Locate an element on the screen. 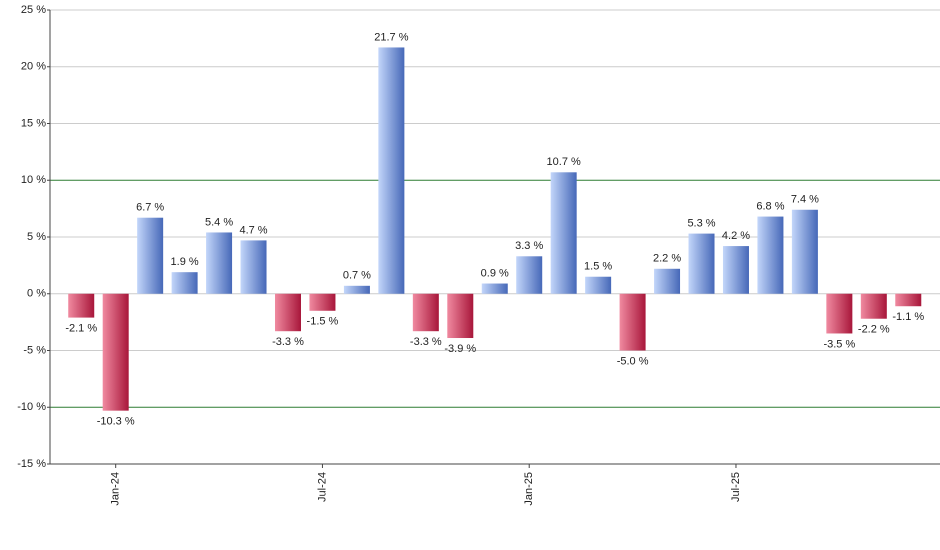 Image resolution: width=940 pixels, height=550 pixels. value-label: -2.2 % is located at coordinates (874, 330).